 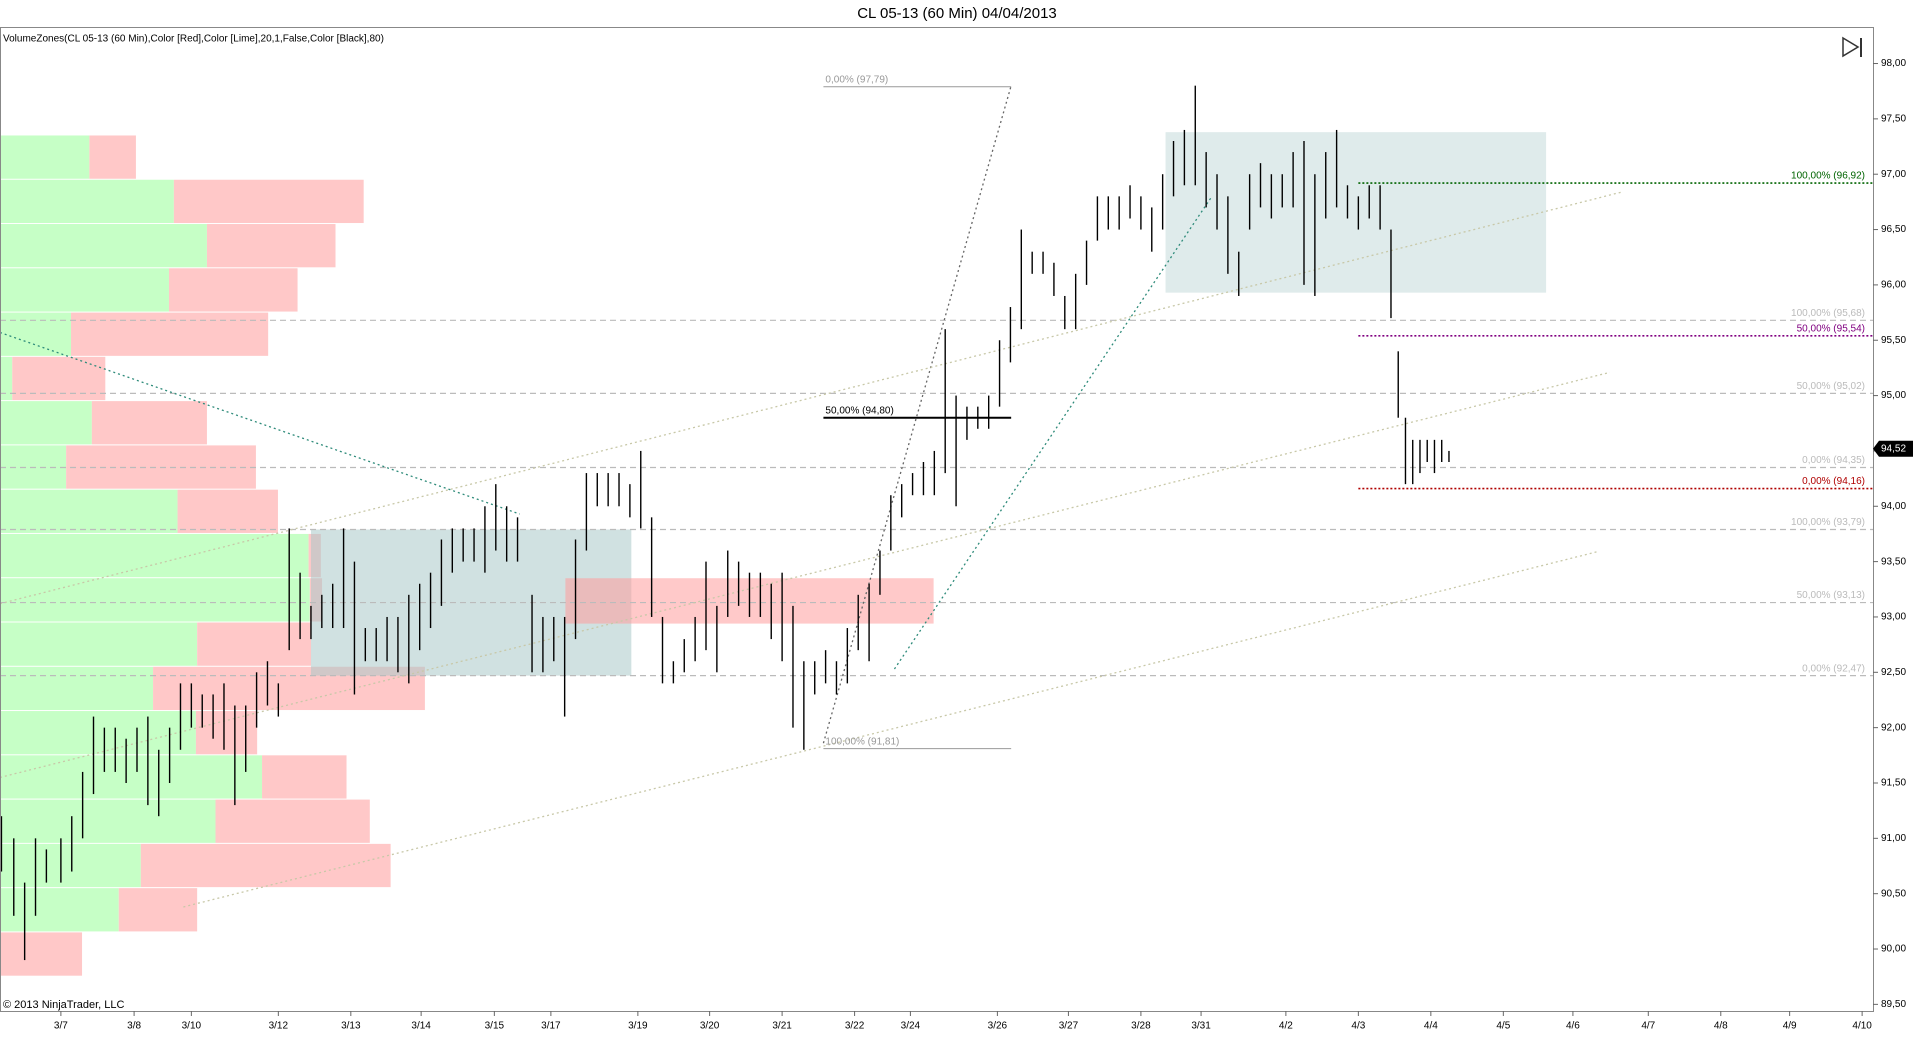 What do you see at coordinates (1893, 506) in the screenshot?
I see `y-tick-label: 94,00` at bounding box center [1893, 506].